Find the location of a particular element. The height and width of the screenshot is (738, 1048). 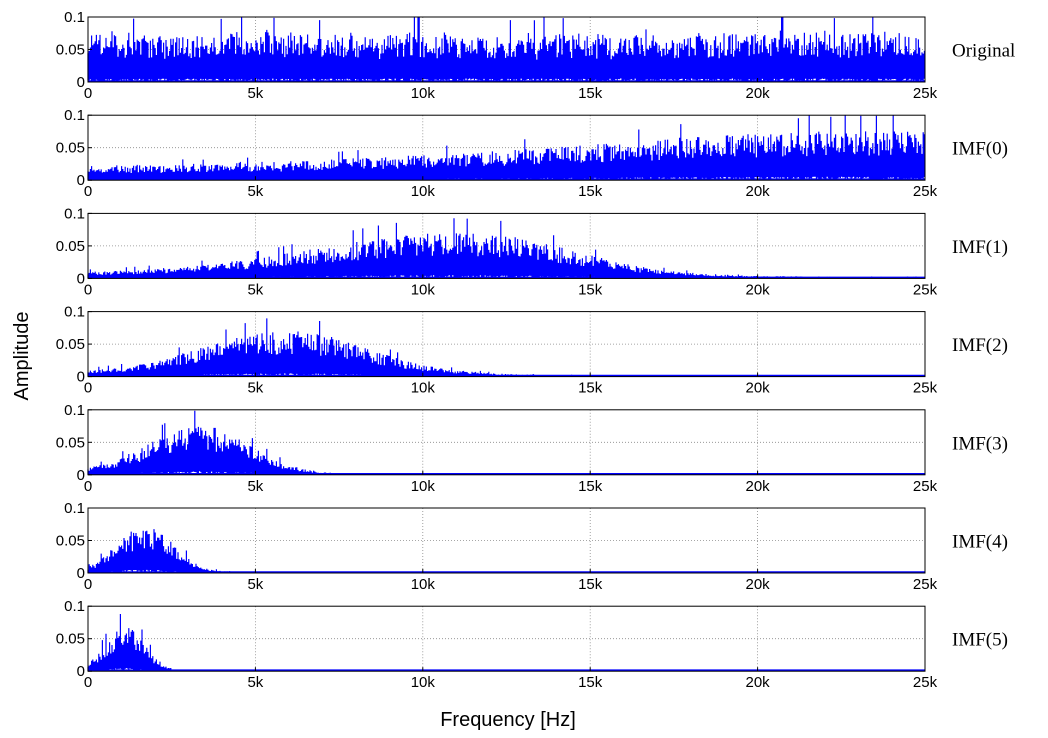

panel-3: 0 5k 10k 15k 20k 25k 0 0.05 0.1 IMF(2) is located at coordinates (532, 350).